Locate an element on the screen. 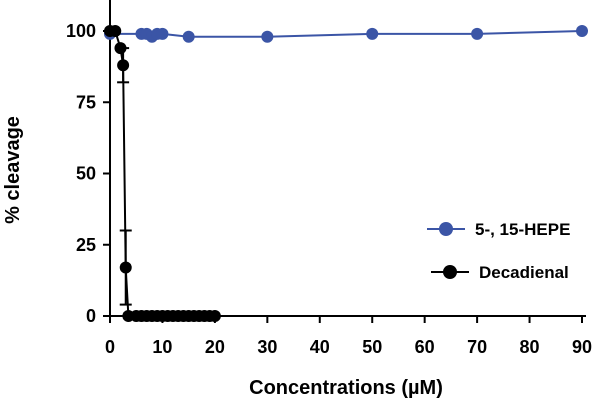 Image resolution: width=596 pixels, height=404 pixels. x-tick-label: 60 is located at coordinates (425, 347).